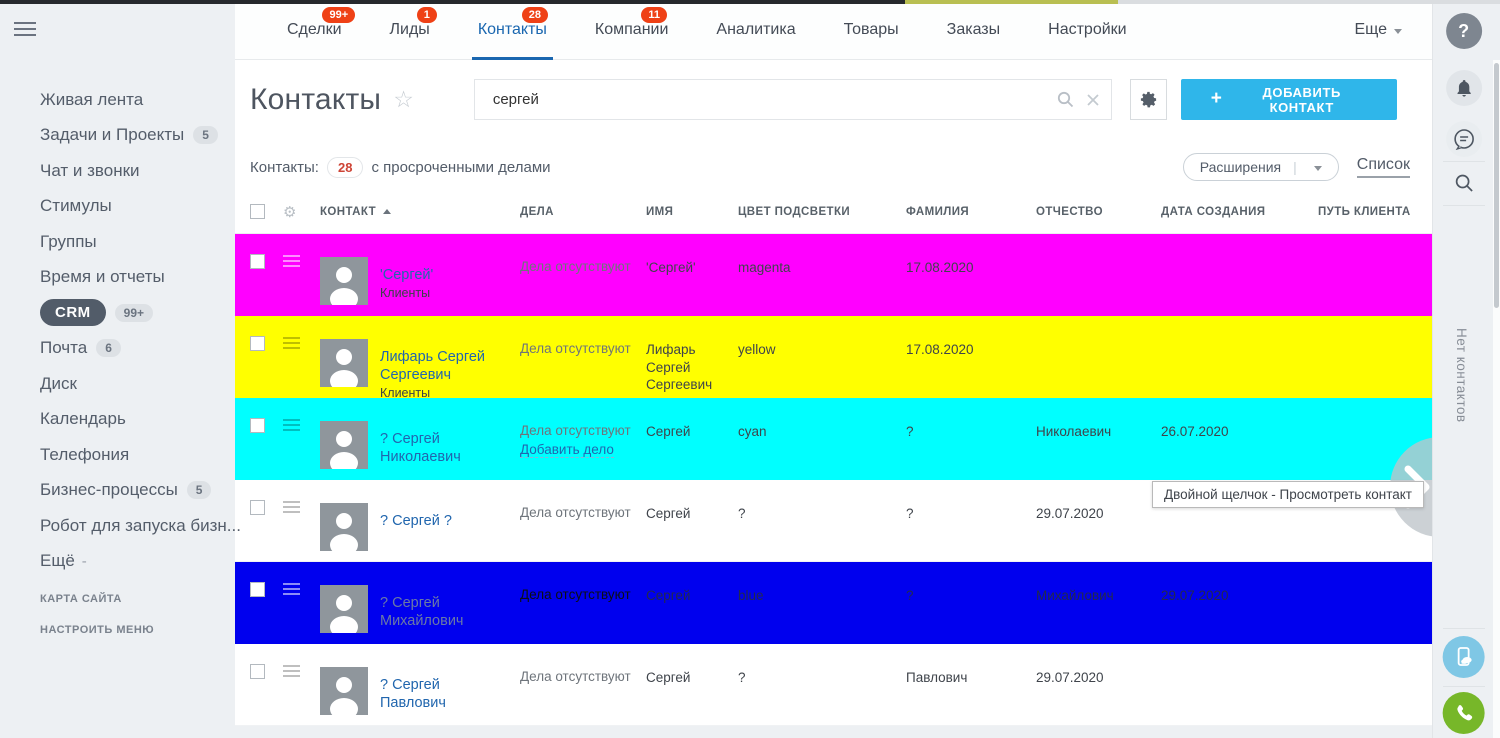 This screenshot has height=738, width=1500. Describe the element at coordinates (140, 242) in the screenshot. I see `sidebar-item-Группы: Группы` at that location.